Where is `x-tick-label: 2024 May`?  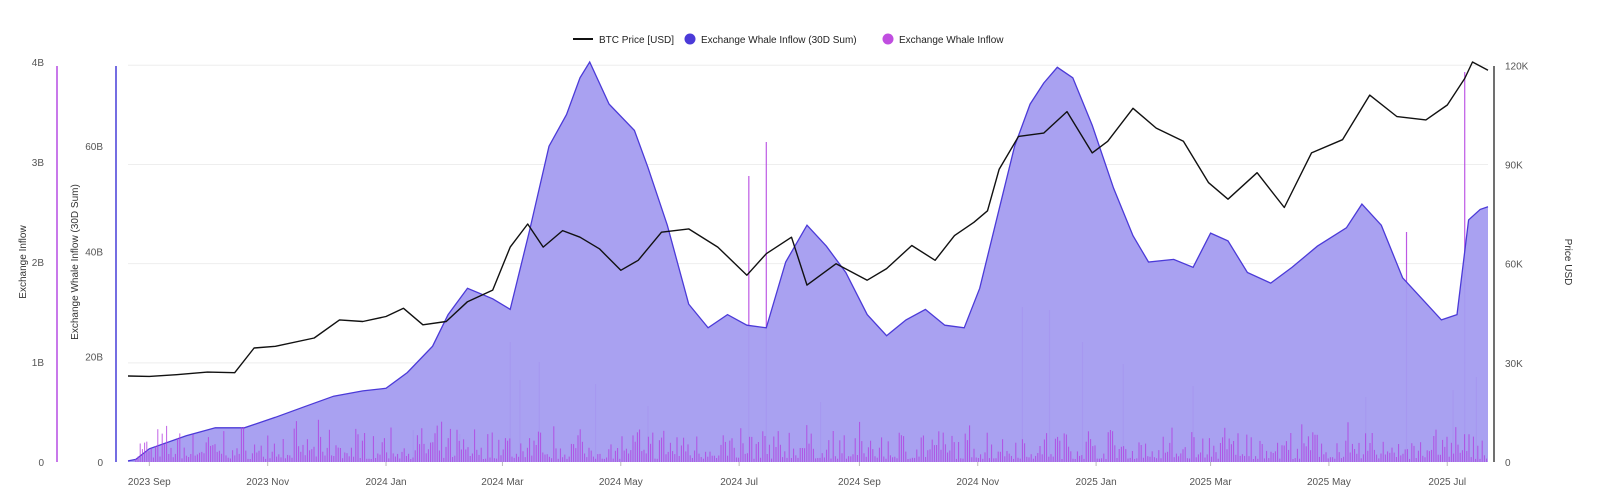
x-tick-label: 2024 May is located at coordinates (621, 482).